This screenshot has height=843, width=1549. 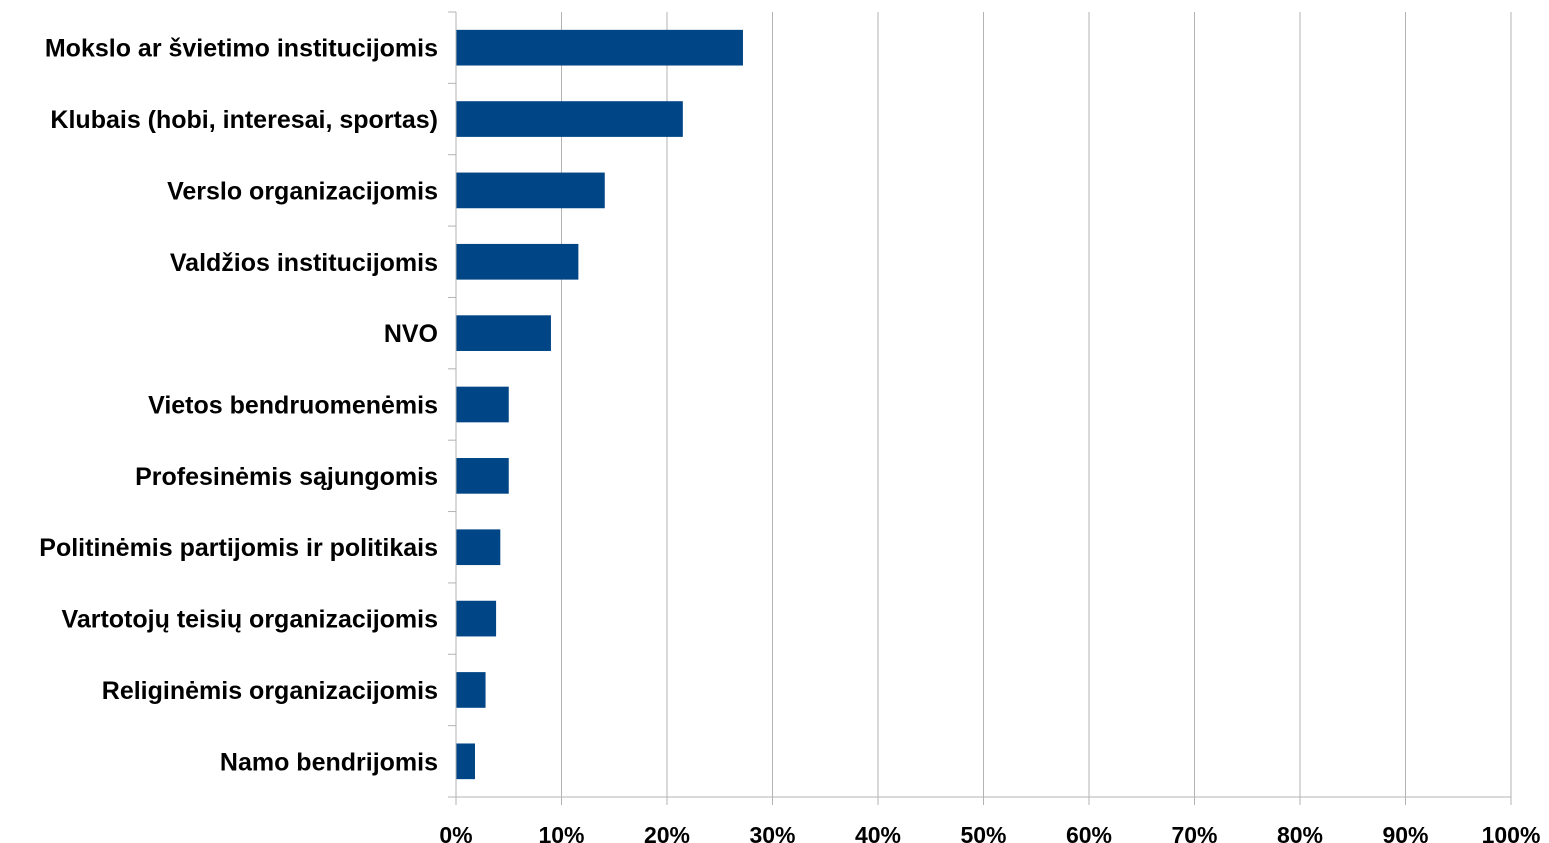 What do you see at coordinates (238, 548) in the screenshot?
I see `category-label: Politinėmis partijomis ir politikais` at bounding box center [238, 548].